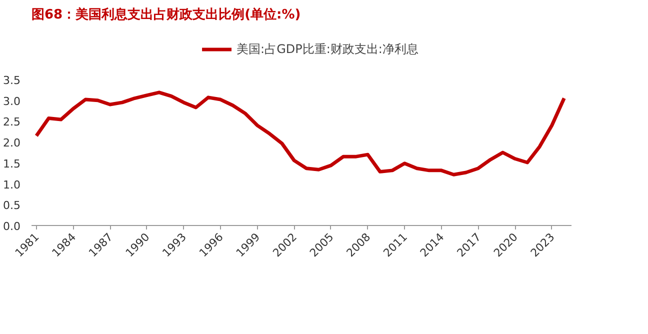 The width and height of the screenshot is (648, 334). What do you see at coordinates (12, 122) in the screenshot?
I see `y-tick-label: 2.5` at bounding box center [12, 122].